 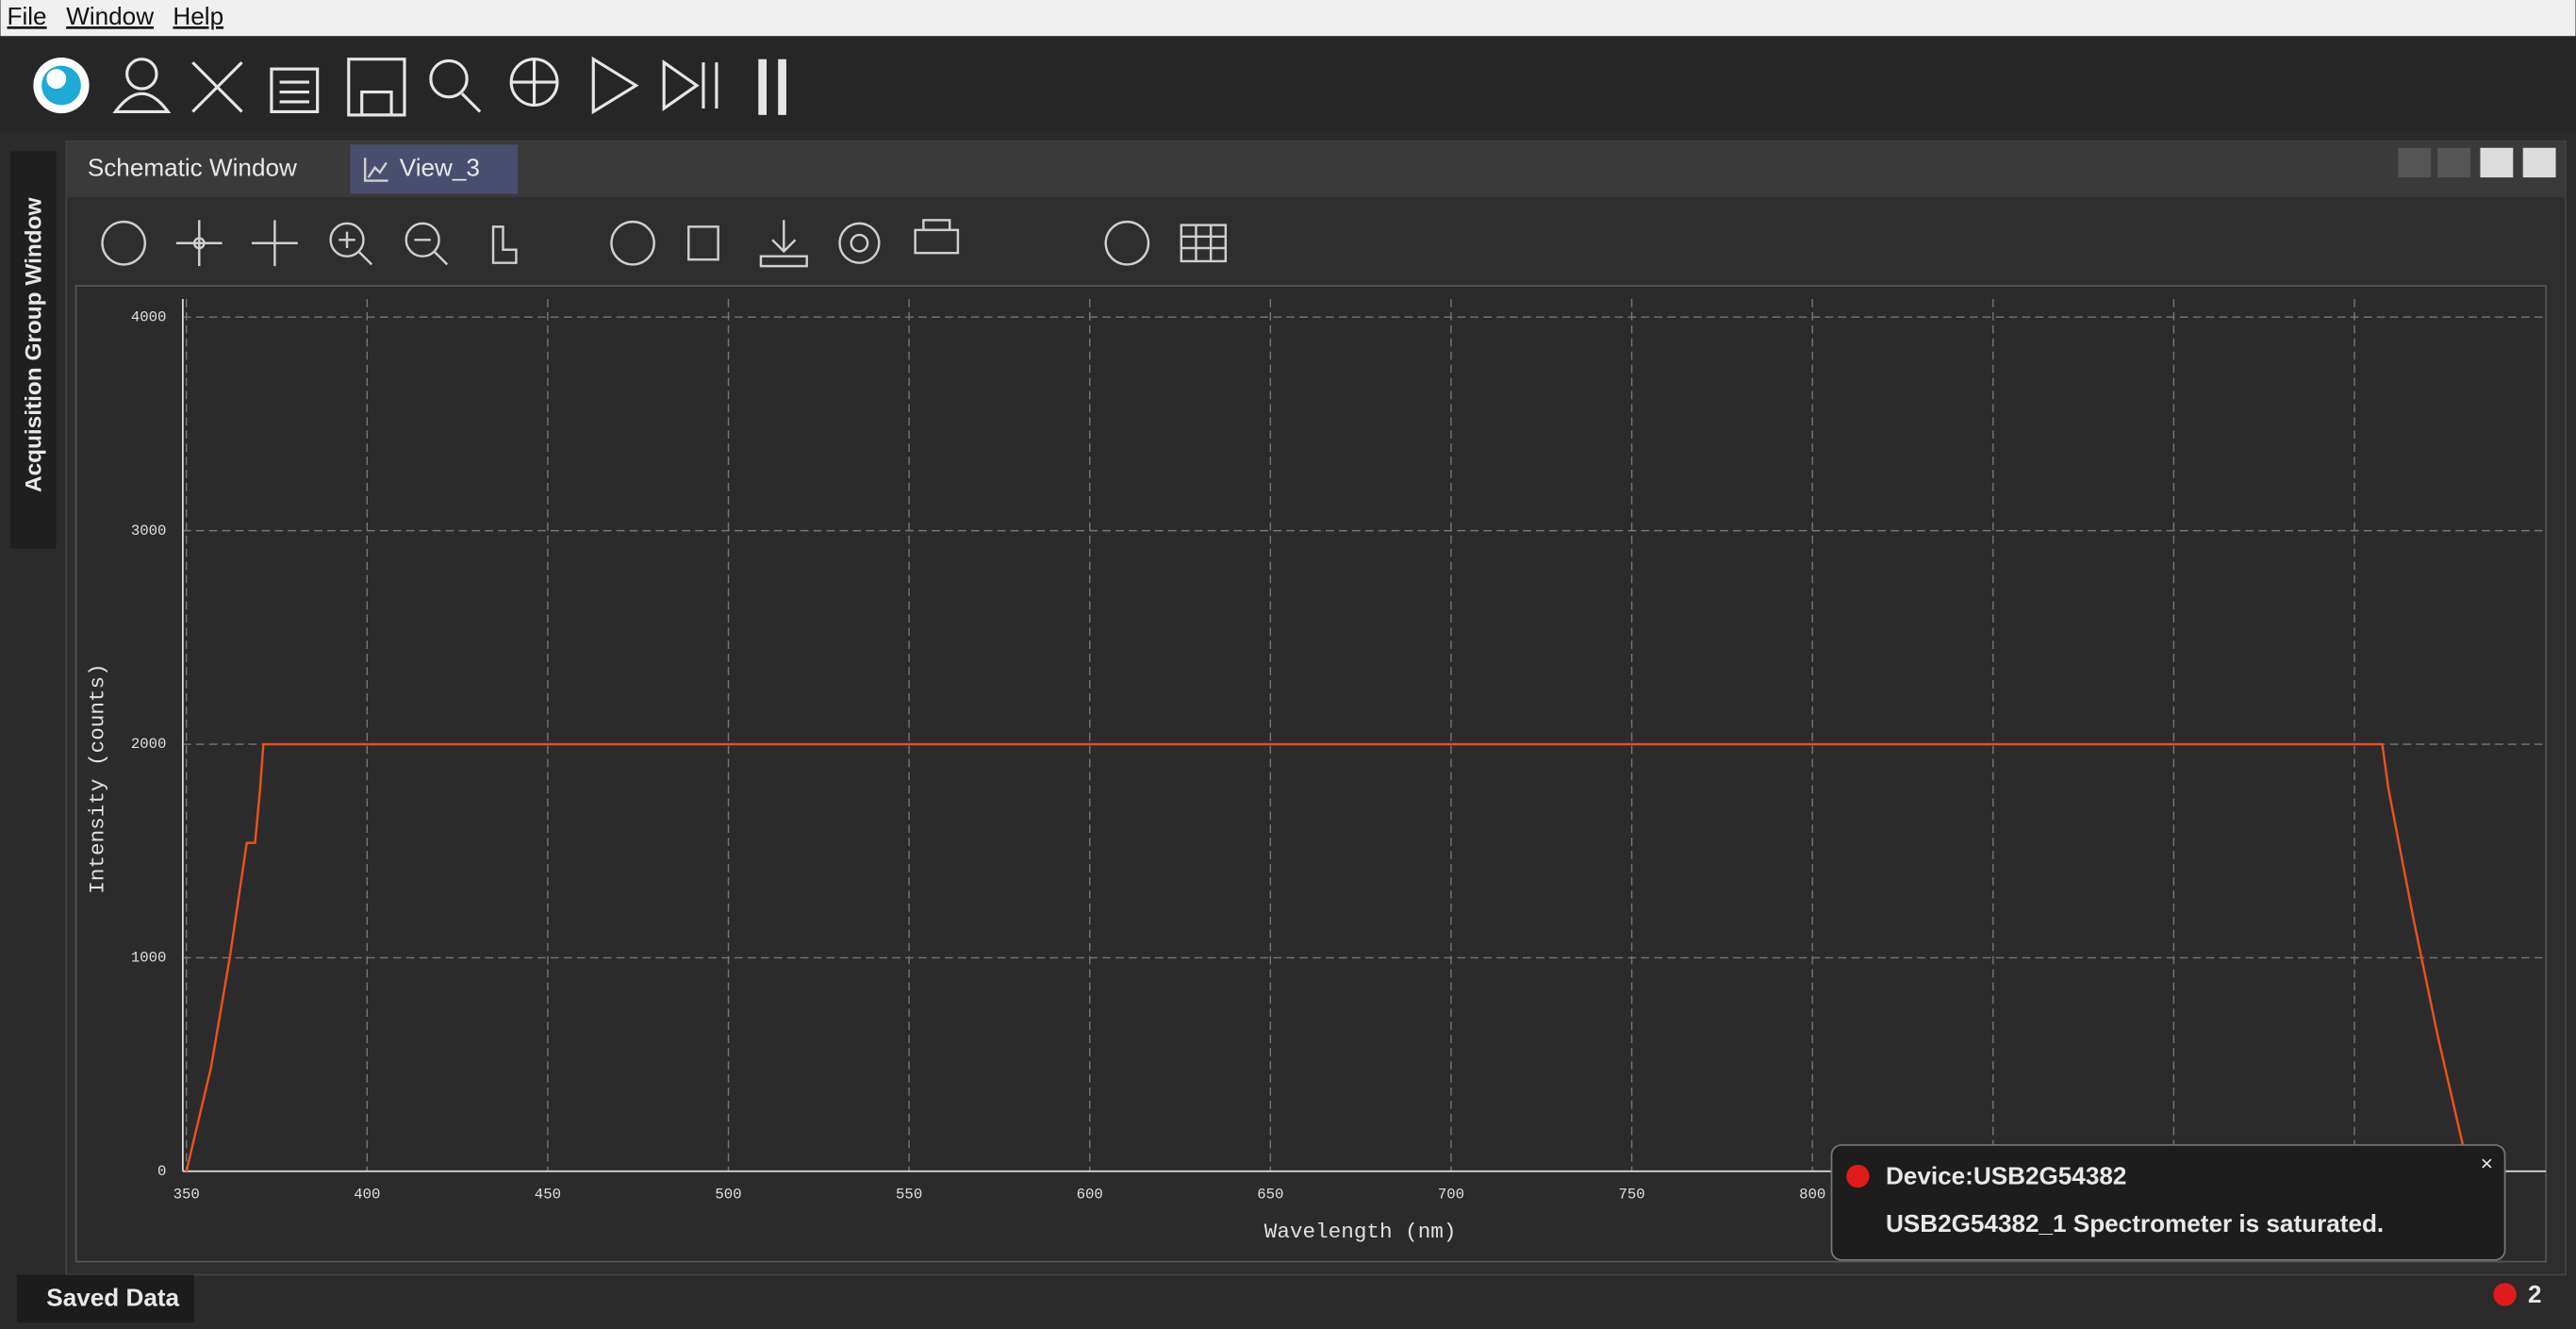 What do you see at coordinates (112, 1298) in the screenshot?
I see `saved-data-label: Saved Data` at bounding box center [112, 1298].